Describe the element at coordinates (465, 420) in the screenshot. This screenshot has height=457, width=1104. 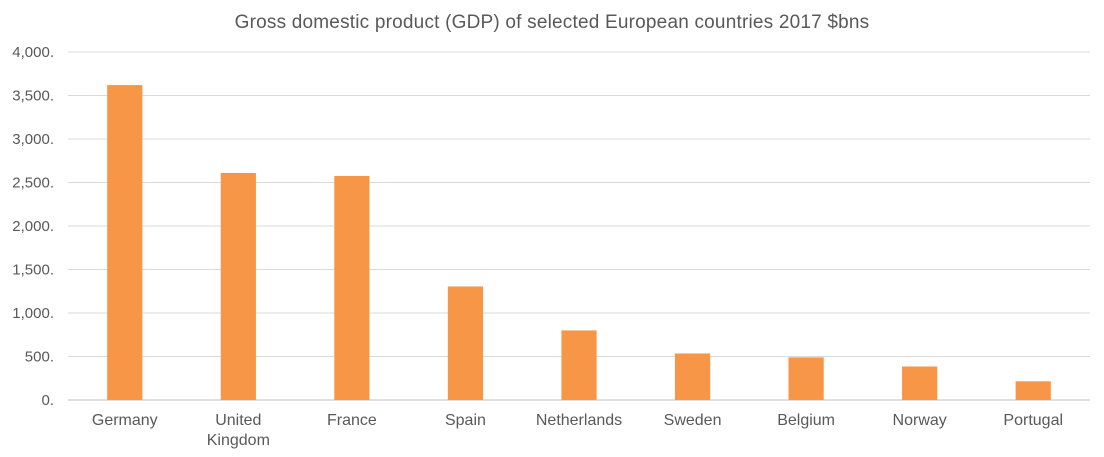
I see `x-tick-label: Spain` at that location.